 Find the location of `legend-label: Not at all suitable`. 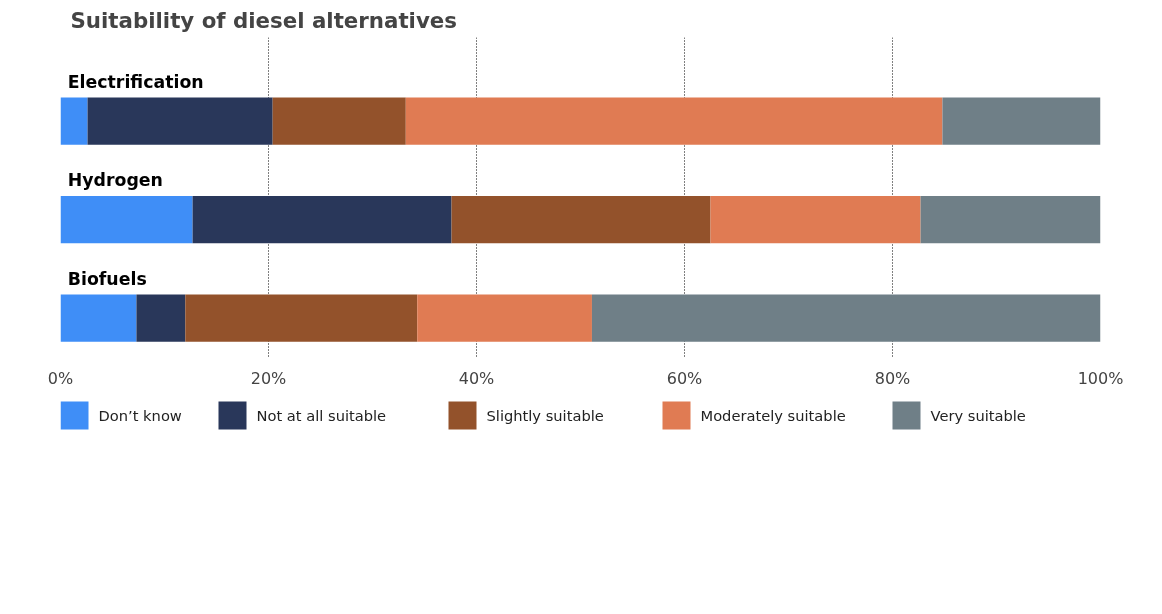

legend-label: Not at all suitable is located at coordinates (321, 415).